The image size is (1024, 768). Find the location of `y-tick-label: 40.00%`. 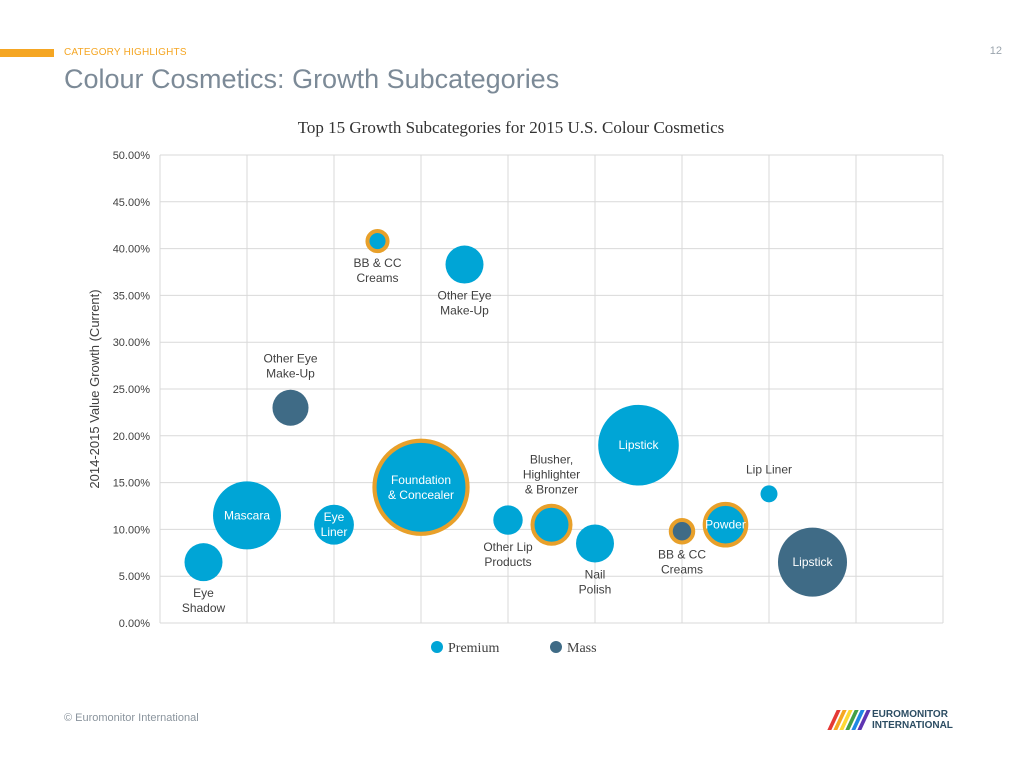

y-tick-label: 40.00% is located at coordinates (132, 250).